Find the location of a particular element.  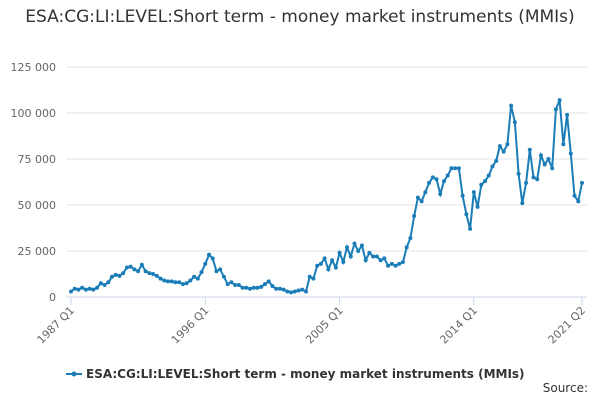

x-tick-label: 2005 Q1 is located at coordinates (324, 325).